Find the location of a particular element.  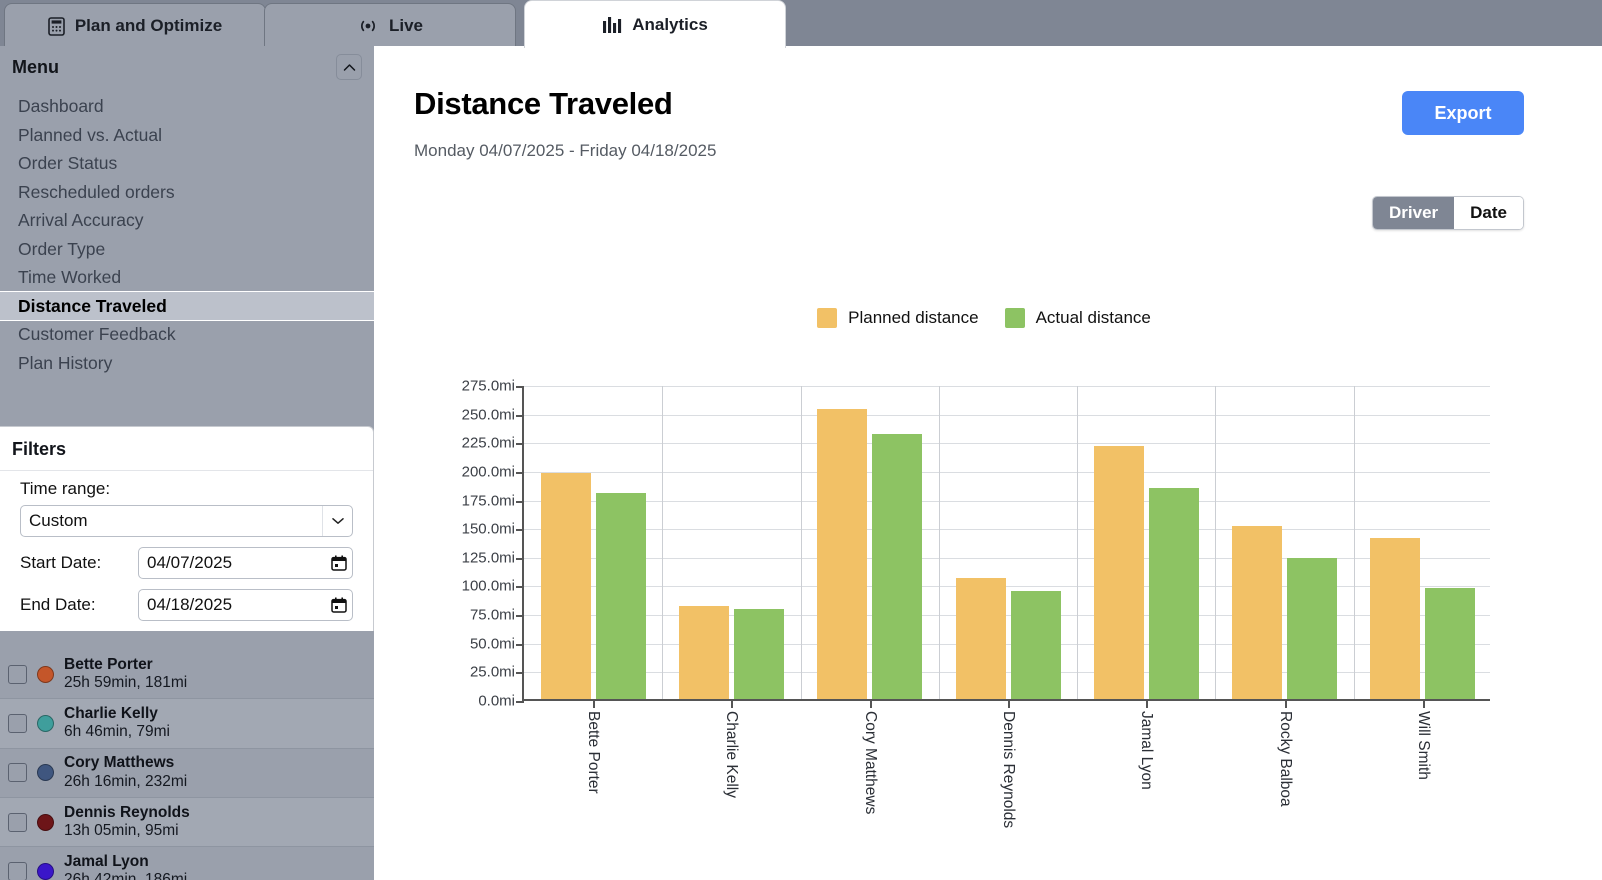

y-axis-tick-label: 200.0mi is located at coordinates (488, 472).